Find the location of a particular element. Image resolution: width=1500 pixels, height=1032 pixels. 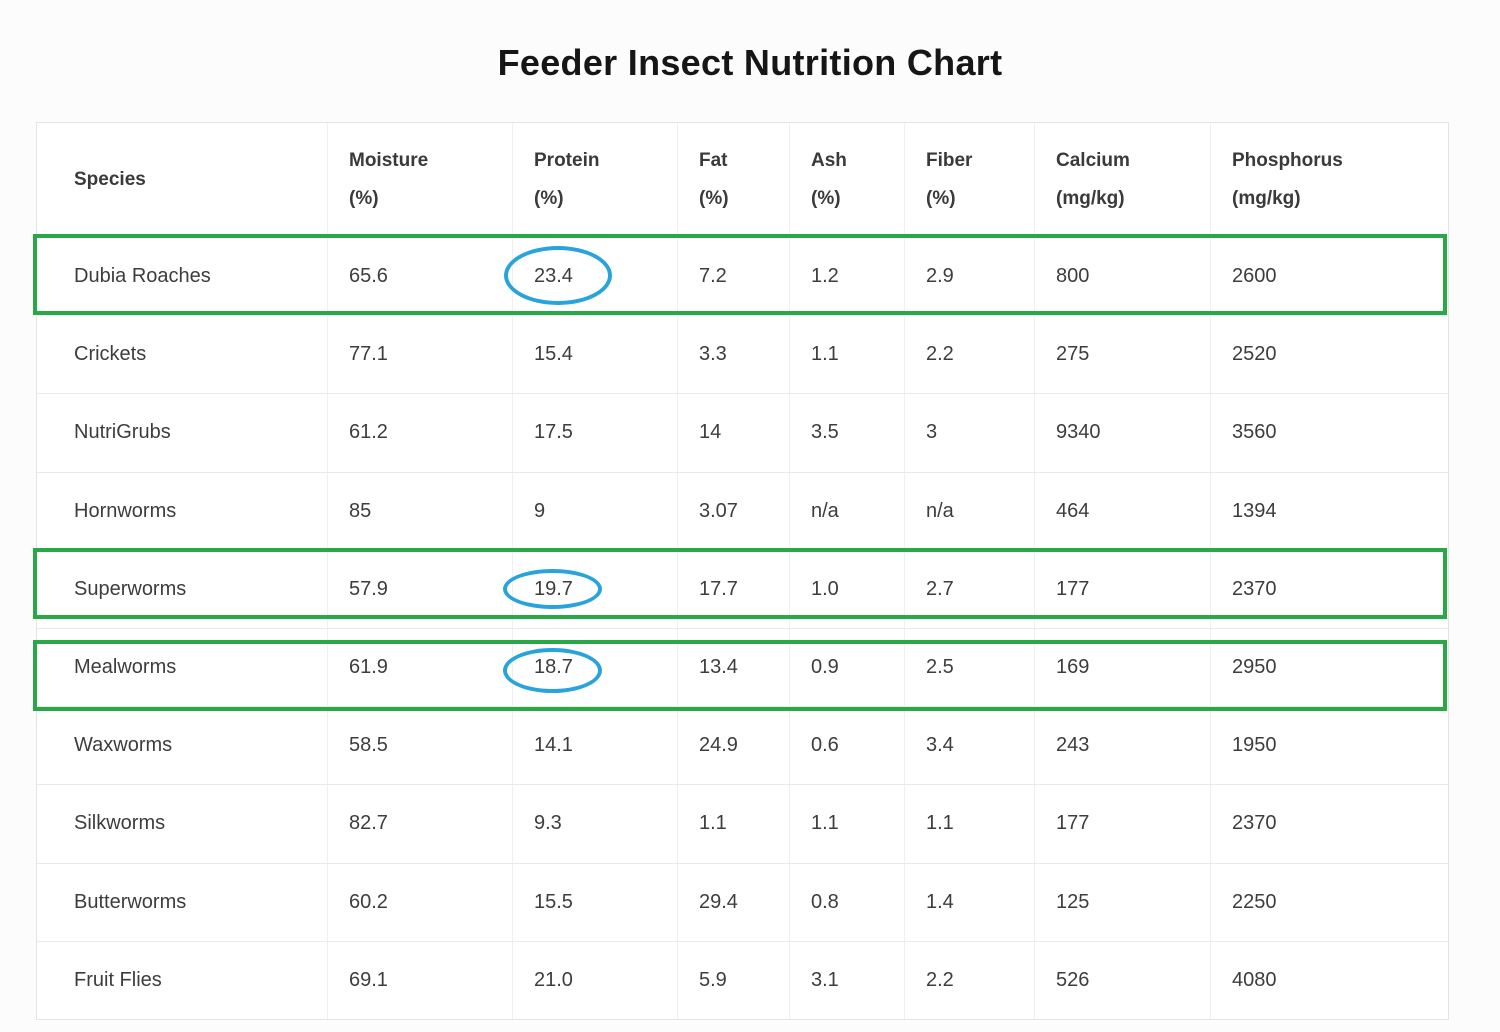

value-cell: 17.5 is located at coordinates (595, 433).